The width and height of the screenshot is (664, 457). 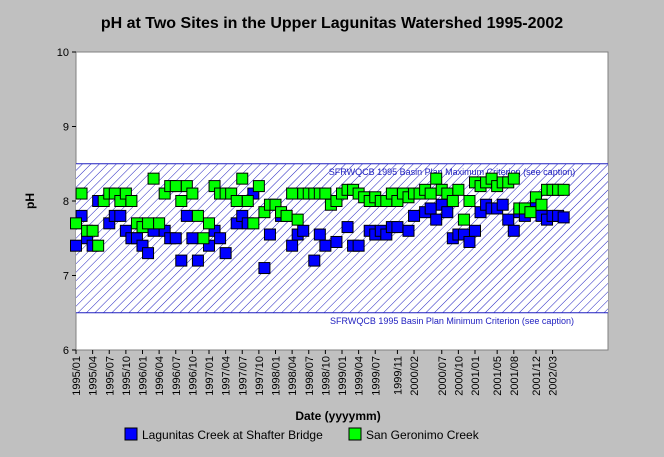 What do you see at coordinates (554, 376) in the screenshot?
I see `x-tick-label: 2002/03` at bounding box center [554, 376].